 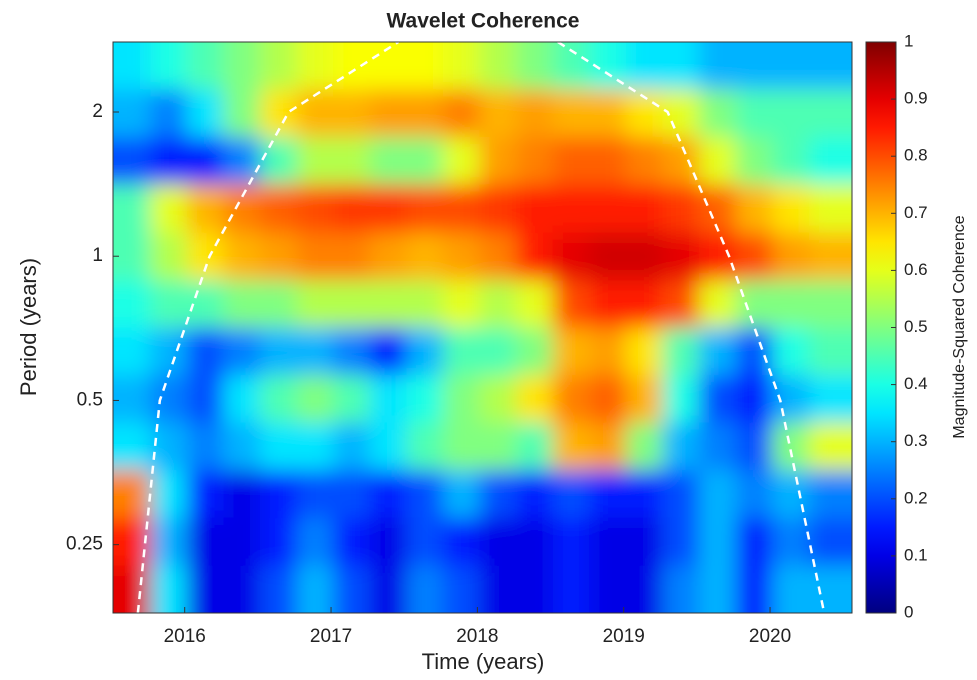 I want to click on colorbar-tick-label: 1, so click(x=908, y=40).